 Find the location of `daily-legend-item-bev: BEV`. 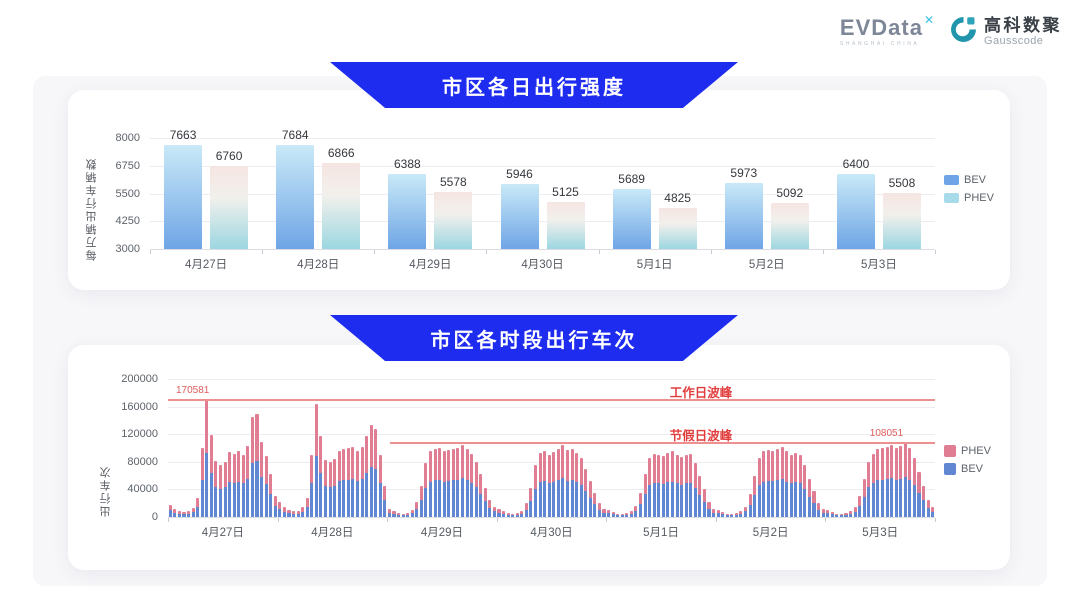

daily-legend-item-bev: BEV is located at coordinates (969, 180).